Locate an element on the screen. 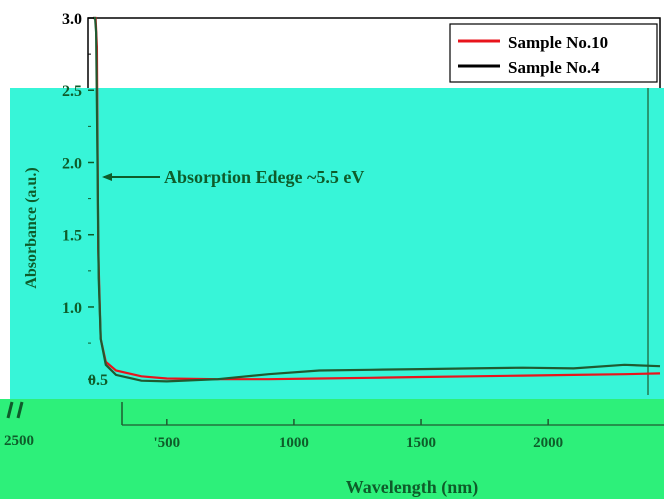 This screenshot has width=664, height=499. y-tick-label: 2.0 is located at coordinates (72, 163).